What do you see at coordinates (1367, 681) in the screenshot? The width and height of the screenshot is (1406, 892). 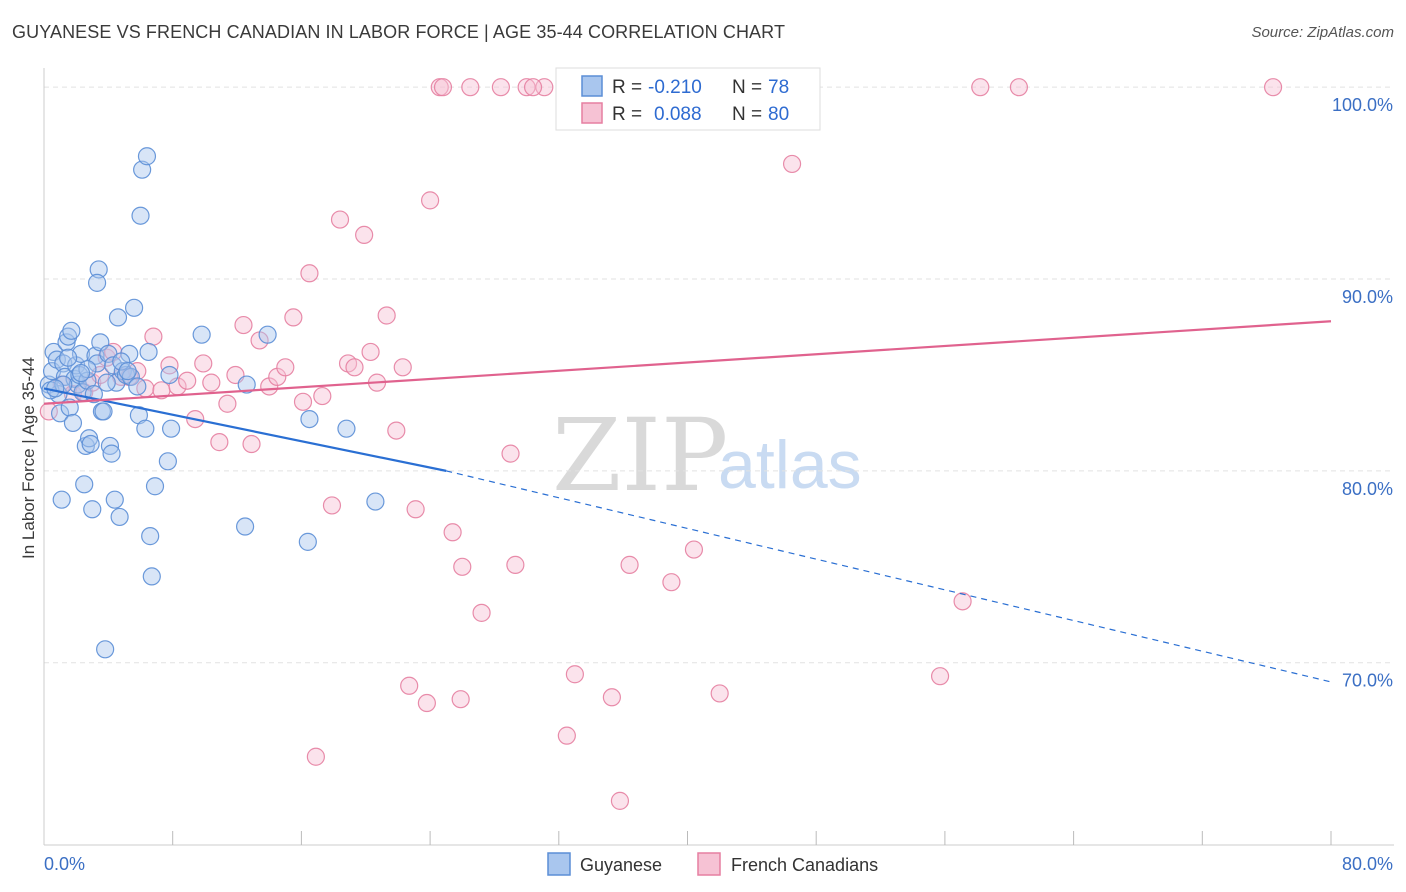 I see `y-tick-label: 70.0%` at bounding box center [1367, 681].